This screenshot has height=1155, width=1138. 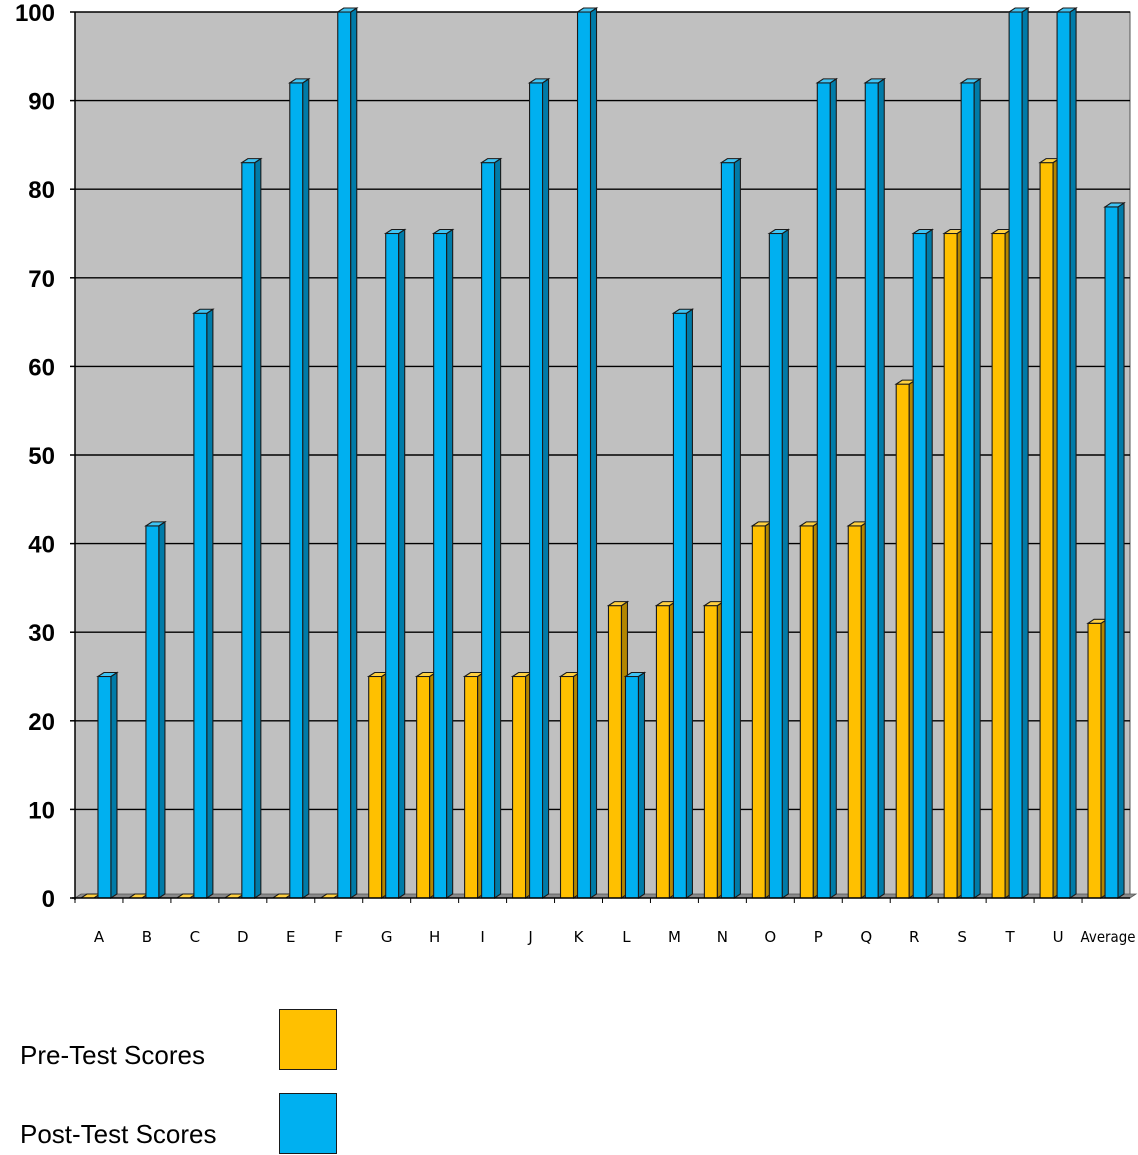 What do you see at coordinates (1108, 937) in the screenshot?
I see `x-tick-label: Average` at bounding box center [1108, 937].